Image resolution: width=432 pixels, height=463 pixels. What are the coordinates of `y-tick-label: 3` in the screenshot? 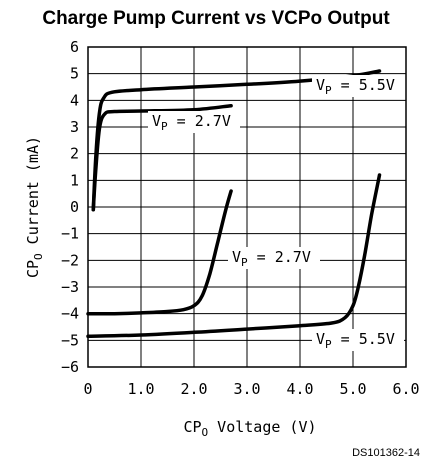 It's located at (74, 127).